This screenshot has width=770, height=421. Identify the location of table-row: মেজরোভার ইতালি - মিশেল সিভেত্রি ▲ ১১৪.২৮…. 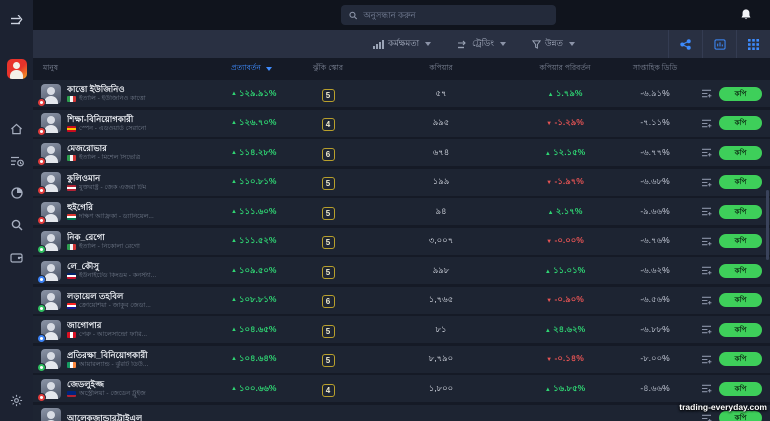
(401, 152).